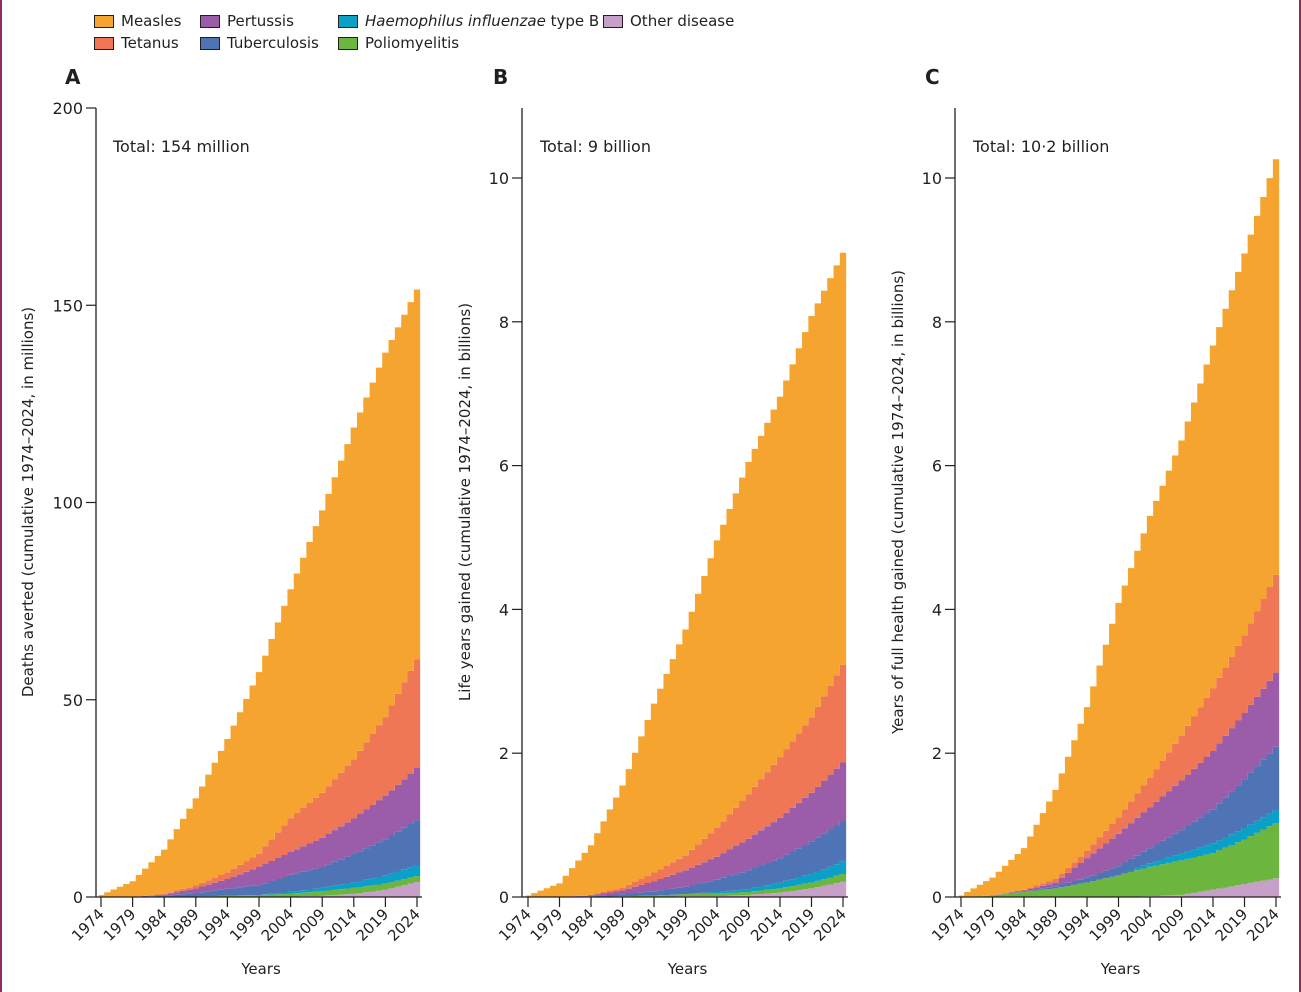 The image size is (1301, 992). Describe the element at coordinates (67, 503) in the screenshot. I see `y-tick-label: 100` at that location.